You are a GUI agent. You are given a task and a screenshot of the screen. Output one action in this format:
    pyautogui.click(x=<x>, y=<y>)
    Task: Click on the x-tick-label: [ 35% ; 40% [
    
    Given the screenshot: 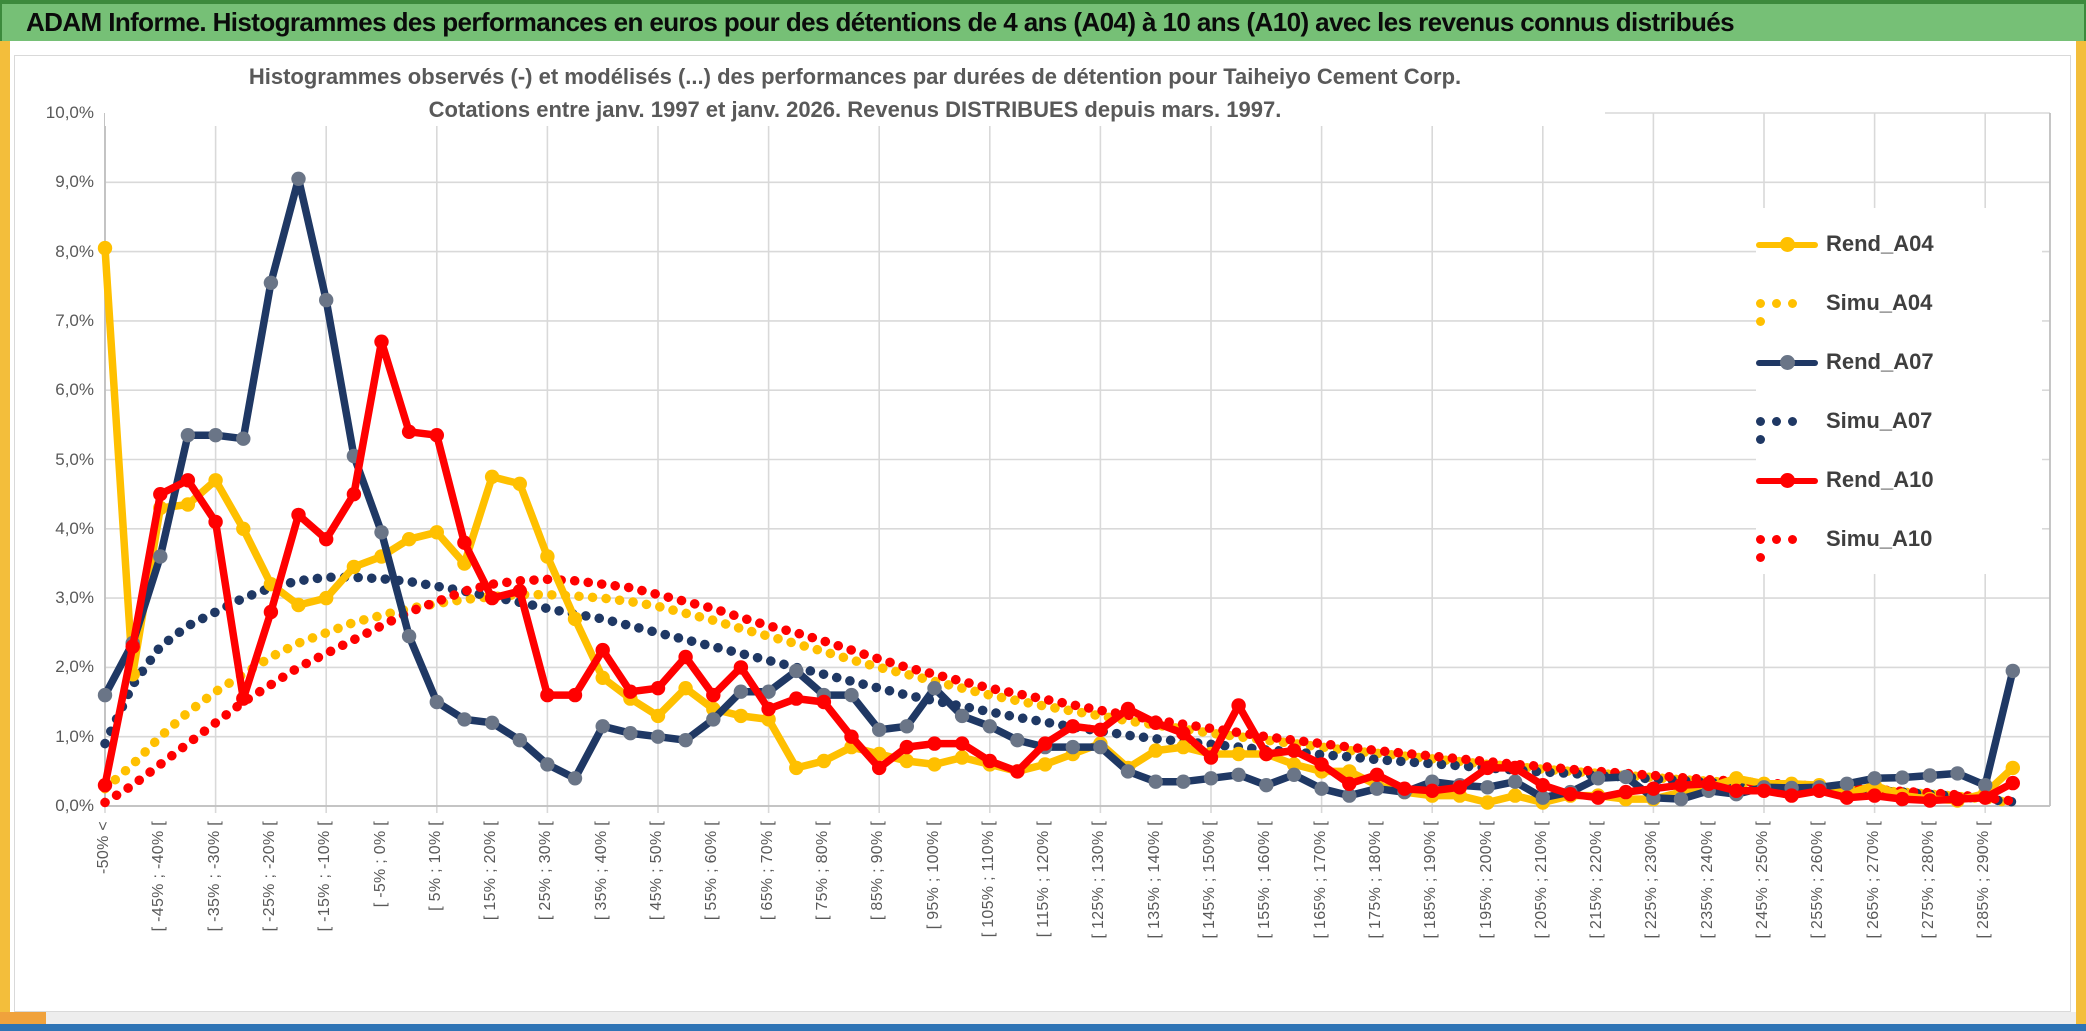 What is the action you would take?
    pyautogui.click(x=601, y=871)
    